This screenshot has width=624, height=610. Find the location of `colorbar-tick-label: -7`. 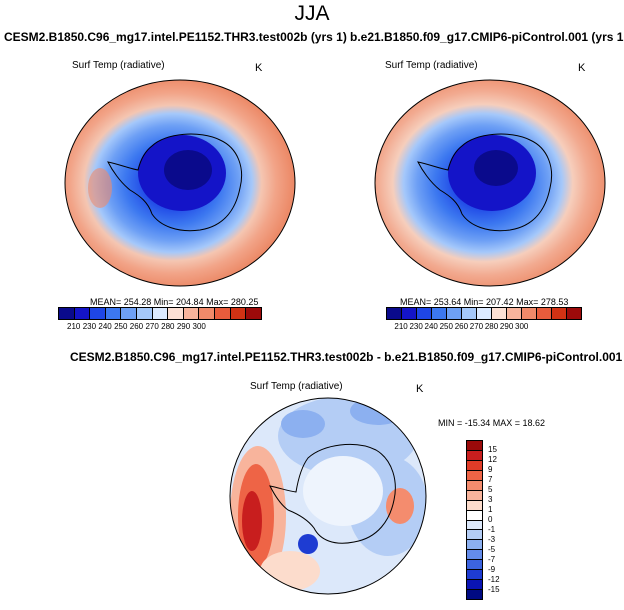

colorbar-tick-label: -7 is located at coordinates (492, 559).